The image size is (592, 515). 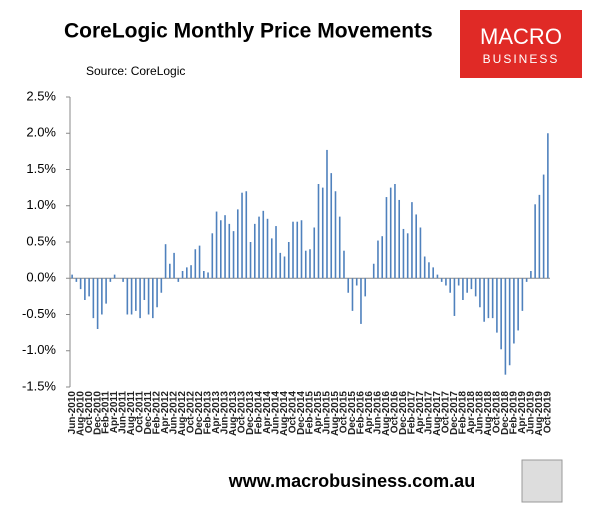 I want to click on x-tick-label: Feb-2018, so click(x=463, y=413).